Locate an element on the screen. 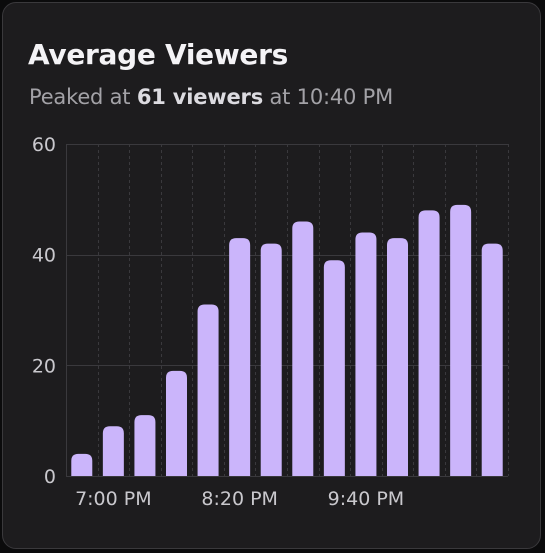 This screenshot has height=553, width=545. x-tick-label: 9:40 PM is located at coordinates (366, 499).